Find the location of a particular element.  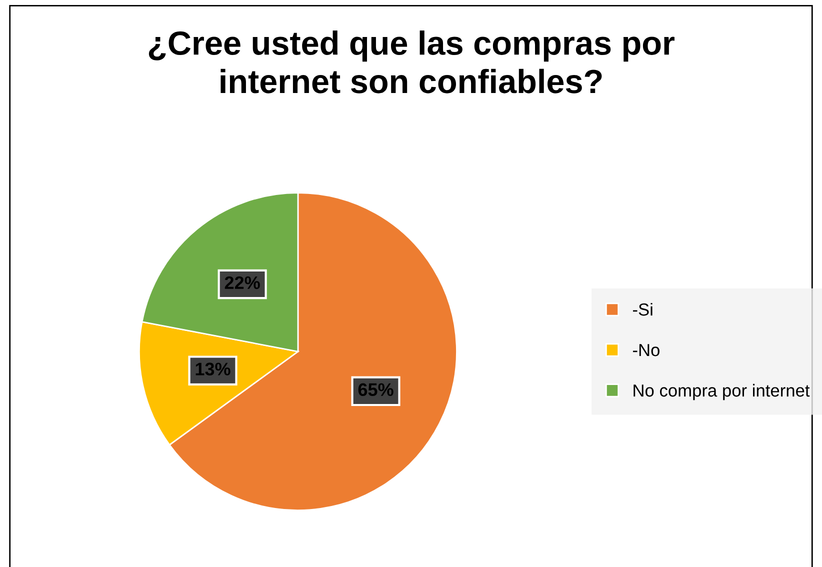

data-label: 65% is located at coordinates (376, 389).